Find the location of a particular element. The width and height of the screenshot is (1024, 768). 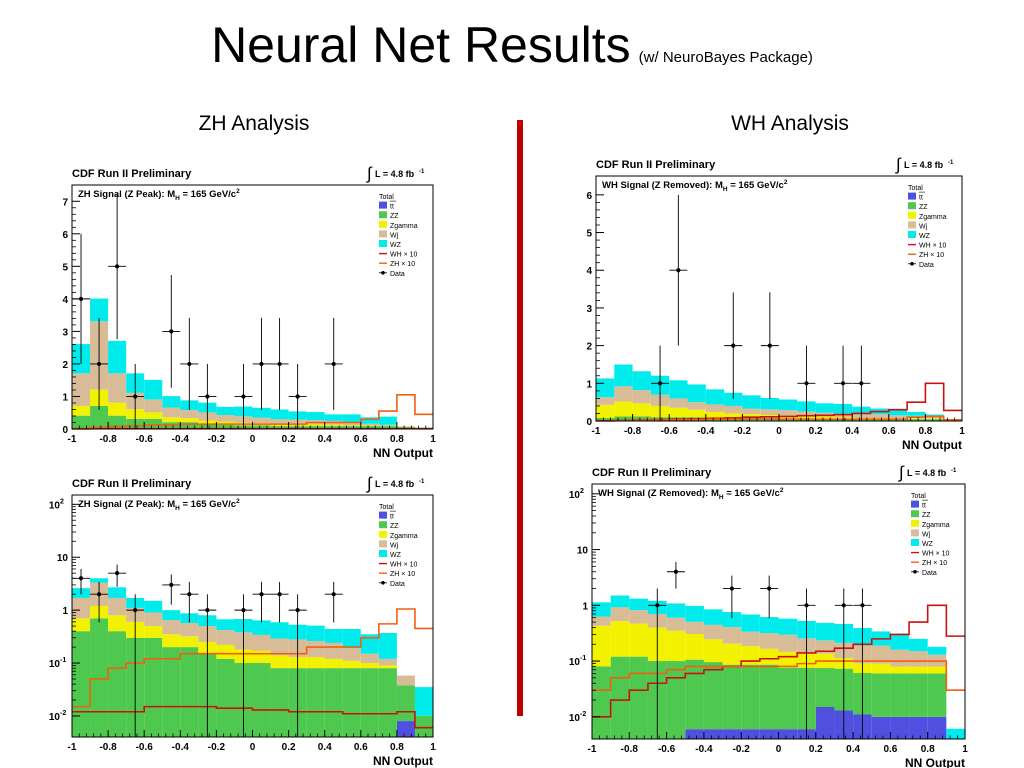

x-tick-label: -0.2 is located at coordinates (742, 749).